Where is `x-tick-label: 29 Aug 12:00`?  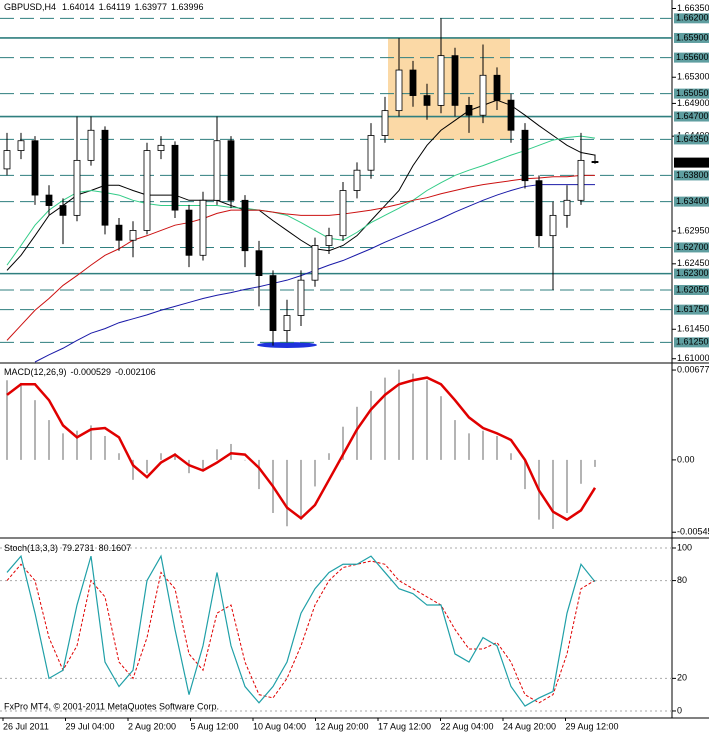 x-tick-label: 29 Aug 12:00 is located at coordinates (592, 726).